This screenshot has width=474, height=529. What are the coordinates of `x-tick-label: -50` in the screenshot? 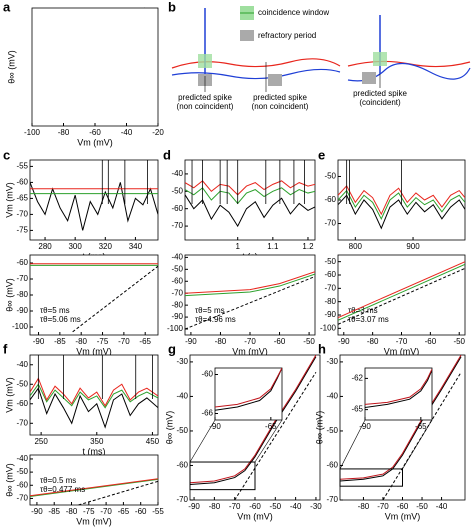 It's located at (459, 341).